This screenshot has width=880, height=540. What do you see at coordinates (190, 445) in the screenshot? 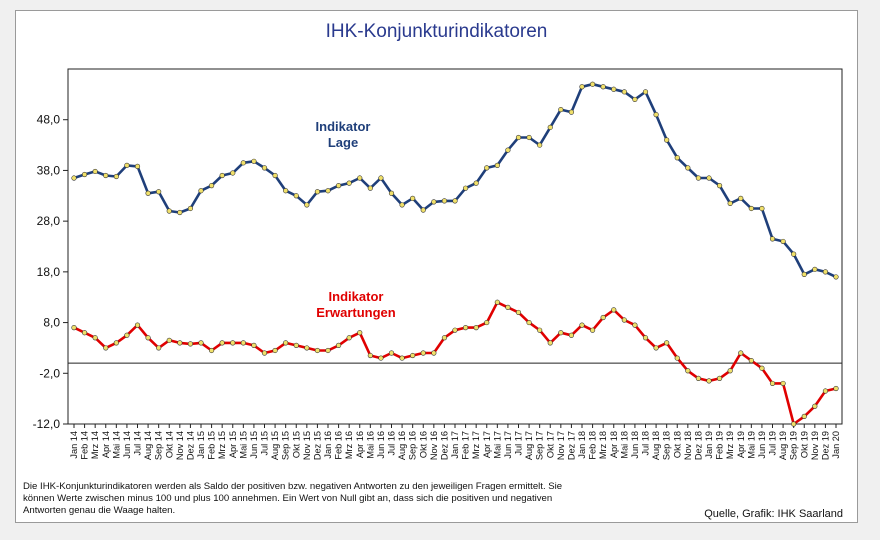
I see `x-tick-label: Dez 14` at bounding box center [190, 445].